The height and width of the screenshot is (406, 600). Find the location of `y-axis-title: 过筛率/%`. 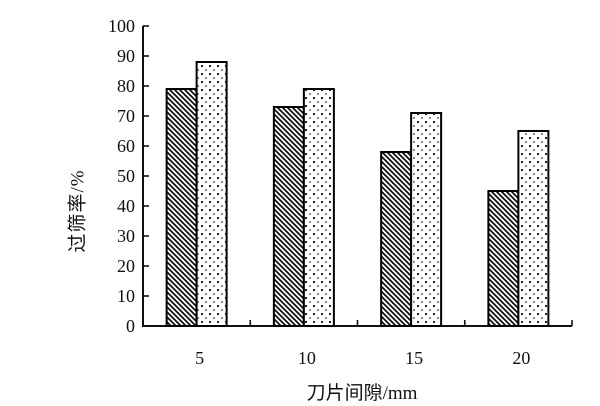

y-axis-title: 过筛率/% is located at coordinates (78, 211).